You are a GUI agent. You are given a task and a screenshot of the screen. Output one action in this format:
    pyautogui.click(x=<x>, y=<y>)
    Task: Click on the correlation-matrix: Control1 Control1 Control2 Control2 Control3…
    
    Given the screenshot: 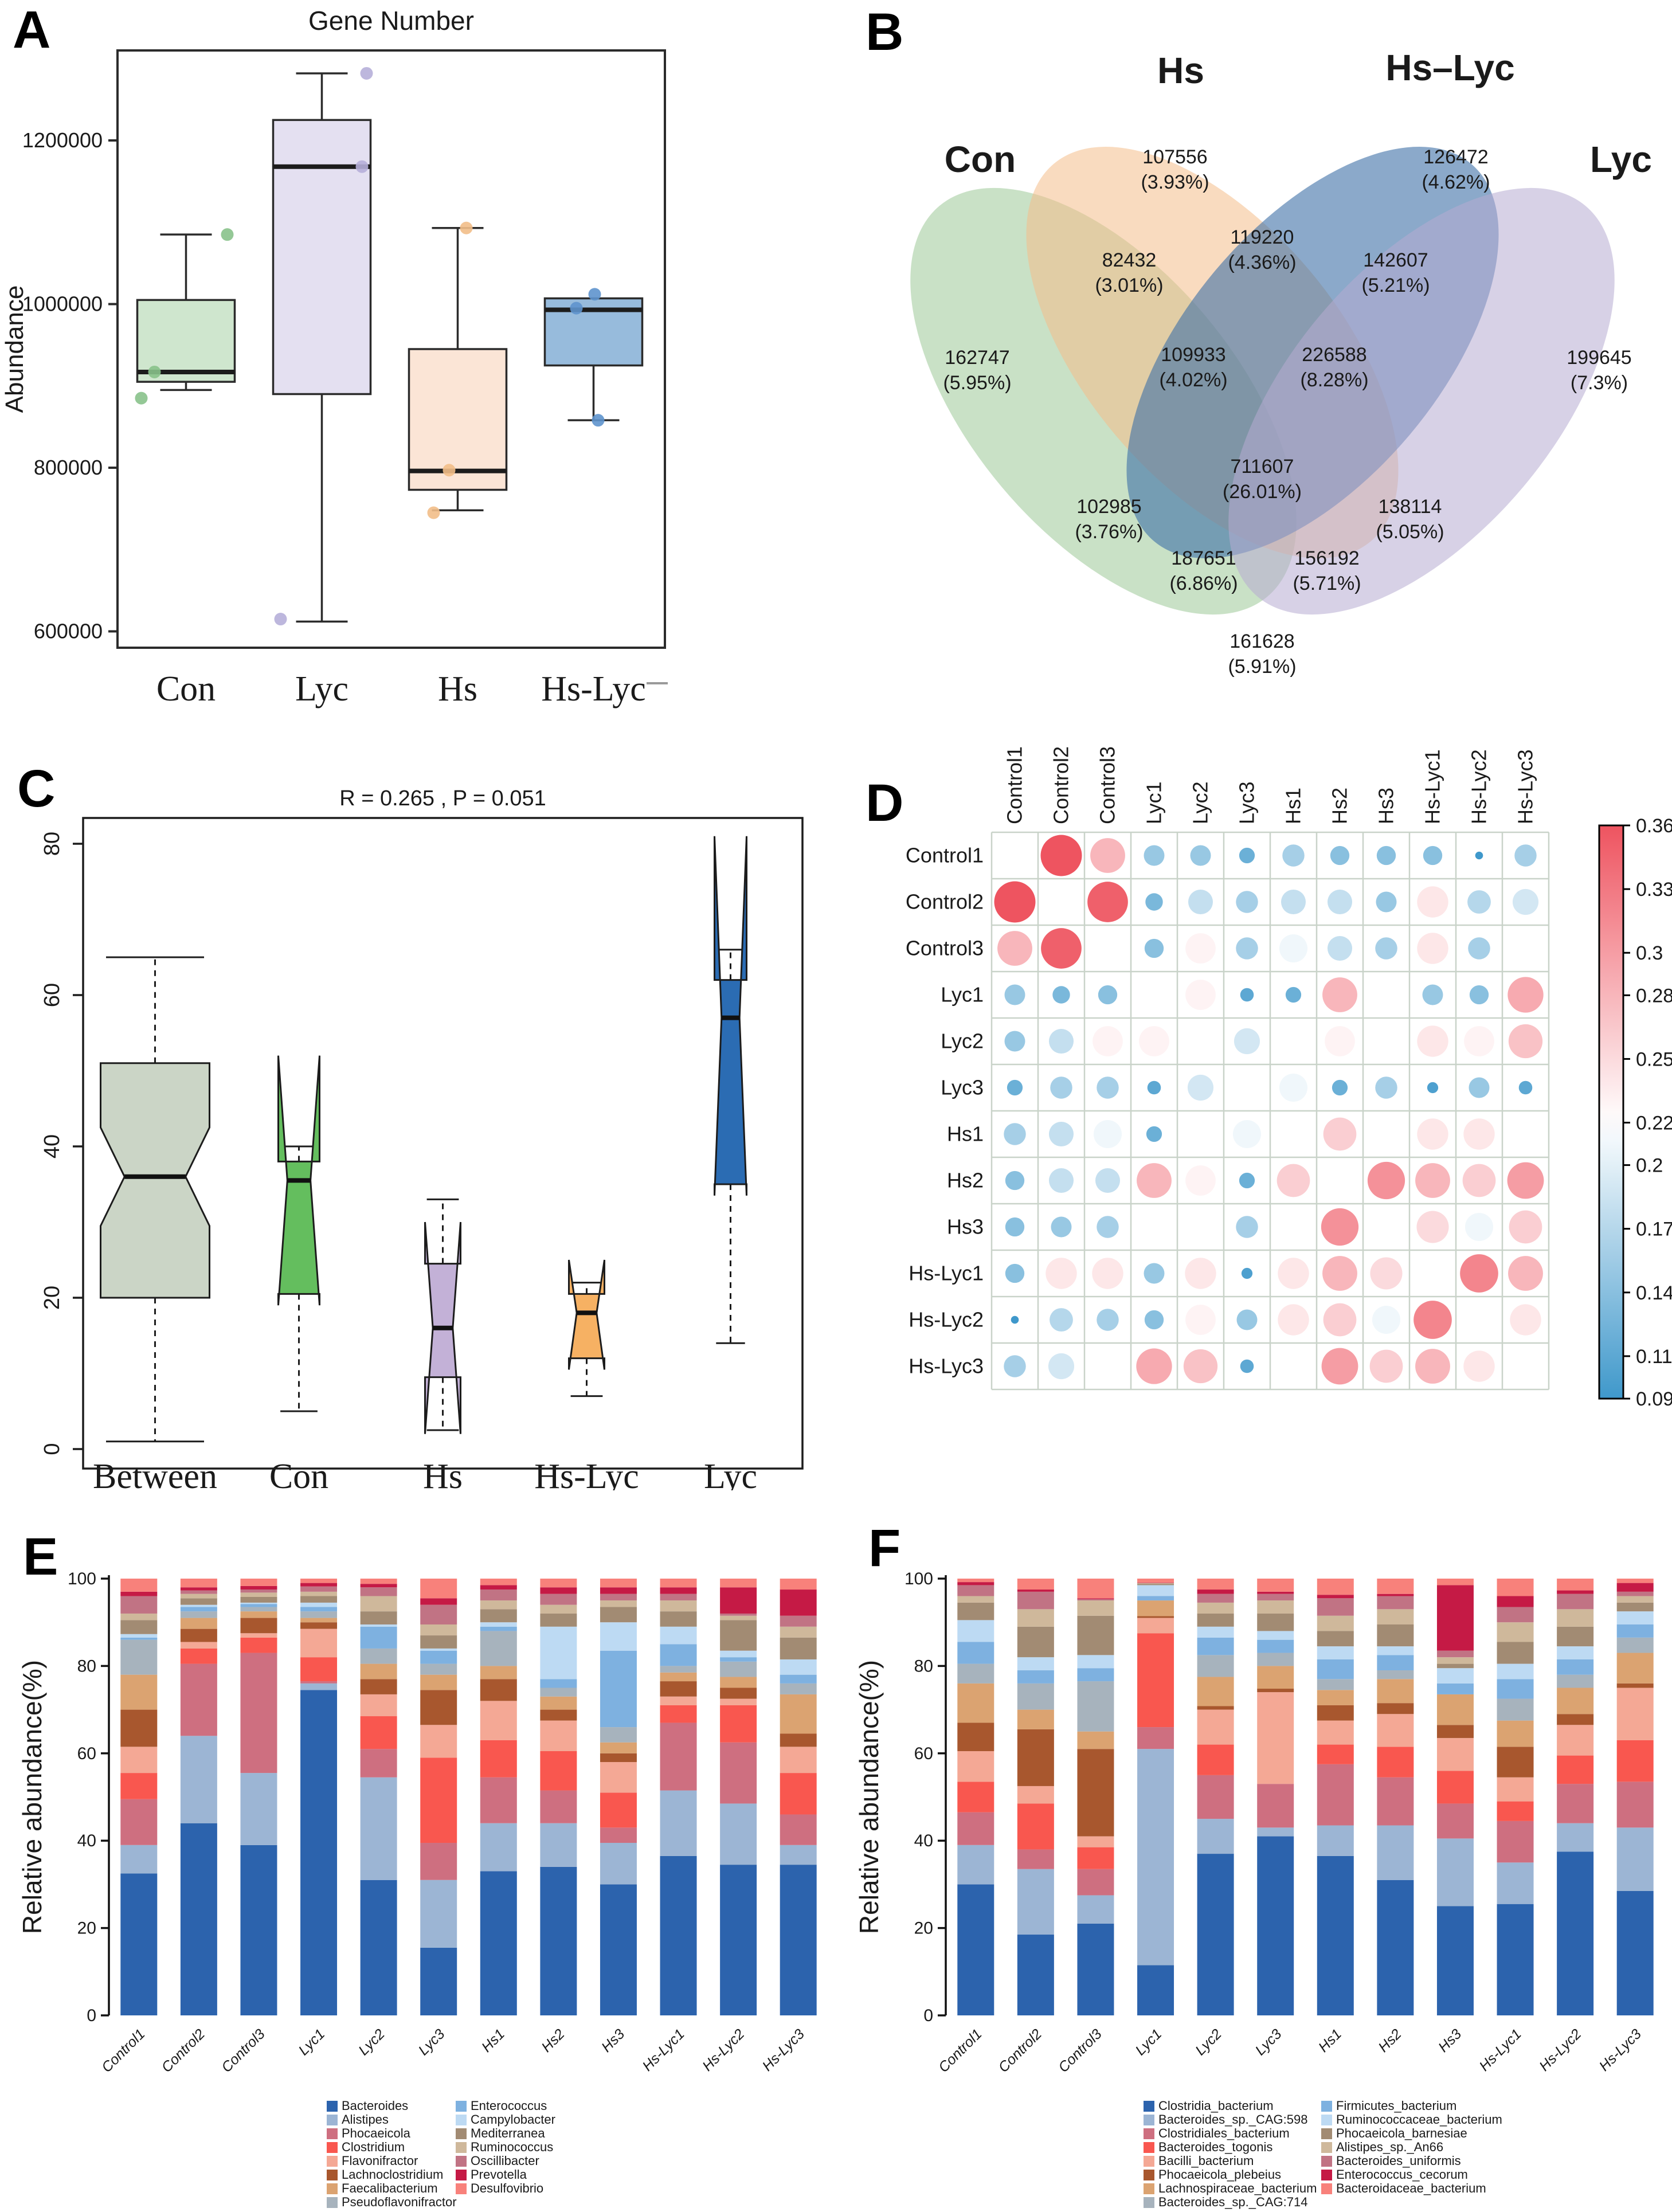 What is the action you would take?
    pyautogui.click(x=1289, y=1078)
    